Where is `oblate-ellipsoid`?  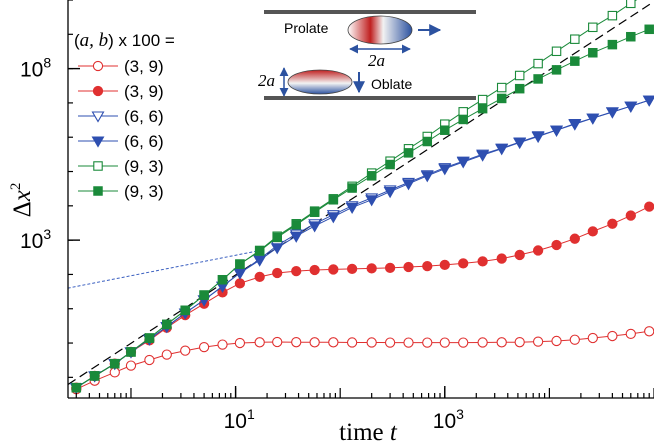 oblate-ellipsoid is located at coordinates (320, 82).